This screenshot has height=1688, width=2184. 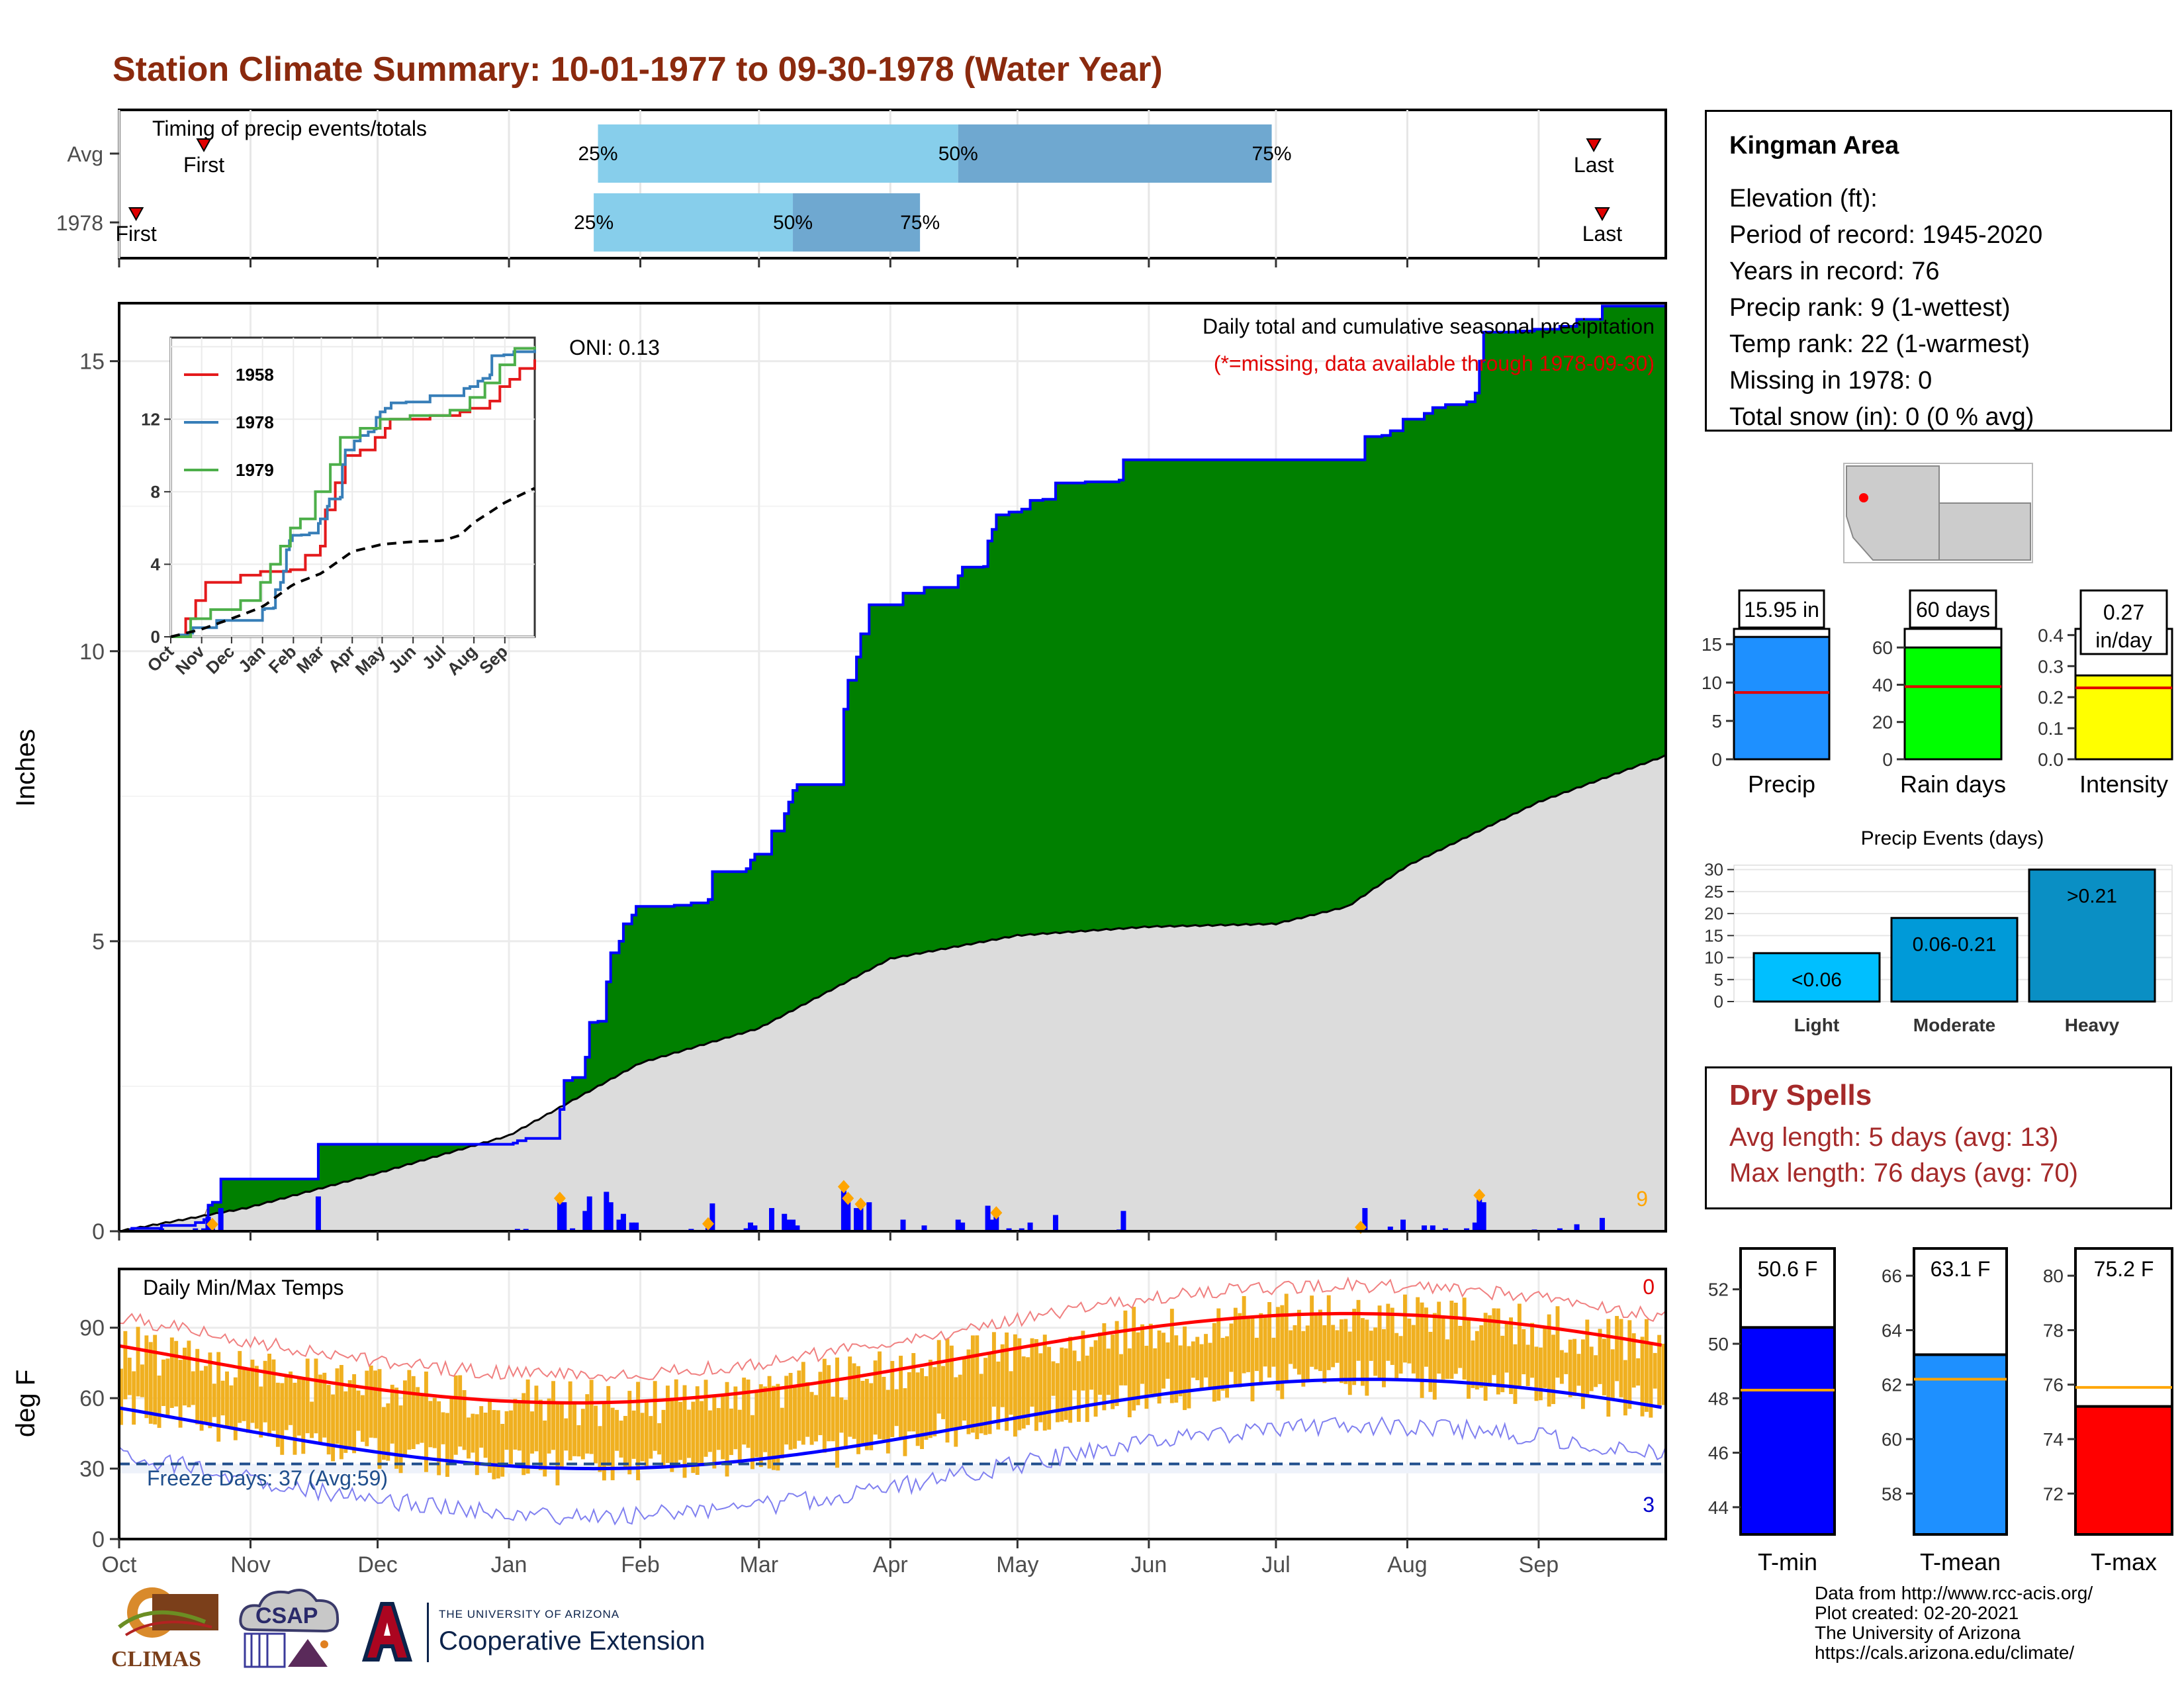 I want to click on footer-url: https://cals.arizona.edu/climate/, so click(x=1945, y=1652).